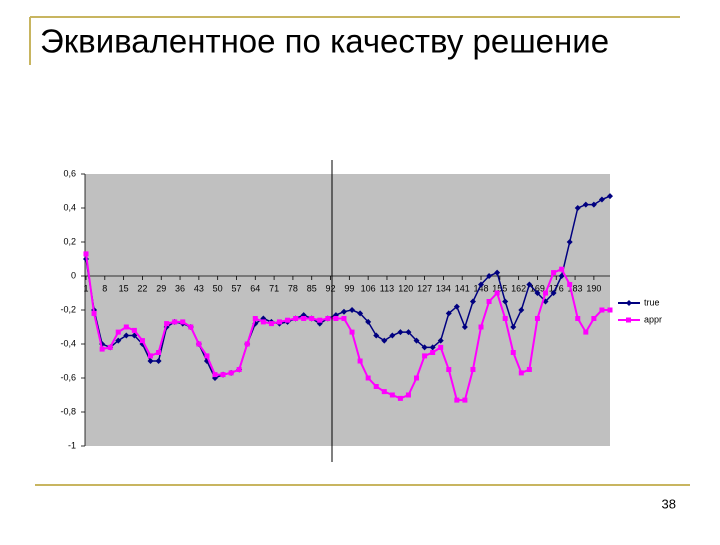 The height and width of the screenshot is (545, 720). I want to click on x-tick-label: 50, so click(218, 288).